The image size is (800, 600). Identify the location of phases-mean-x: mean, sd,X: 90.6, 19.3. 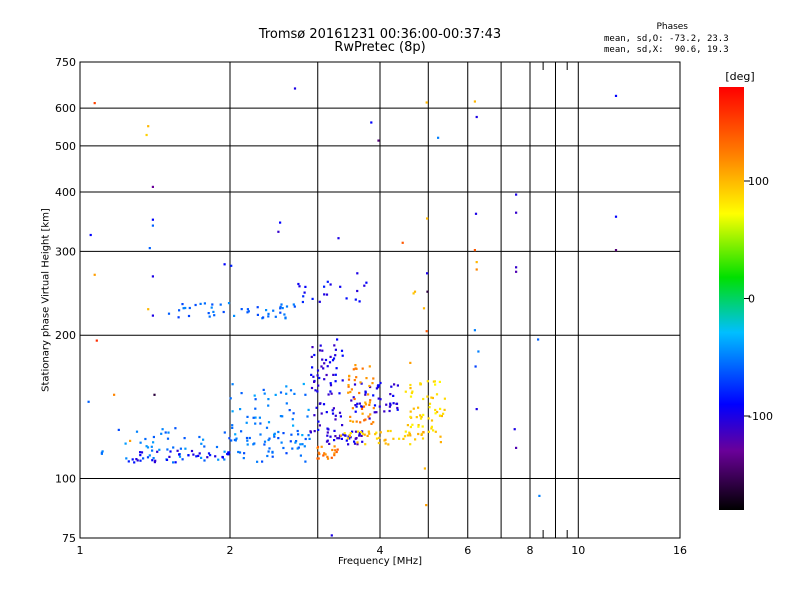
(666, 50).